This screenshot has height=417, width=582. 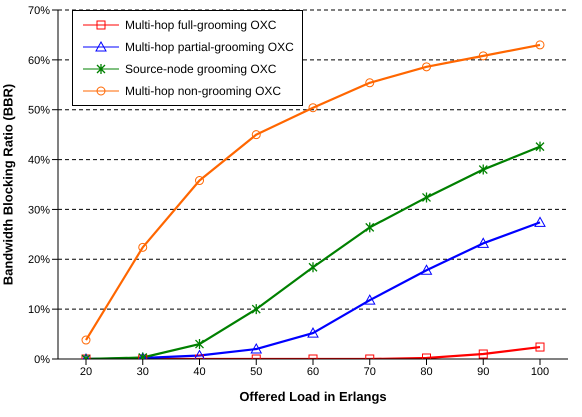 What do you see at coordinates (313, 372) in the screenshot?
I see `x-tick-label: 60` at bounding box center [313, 372].